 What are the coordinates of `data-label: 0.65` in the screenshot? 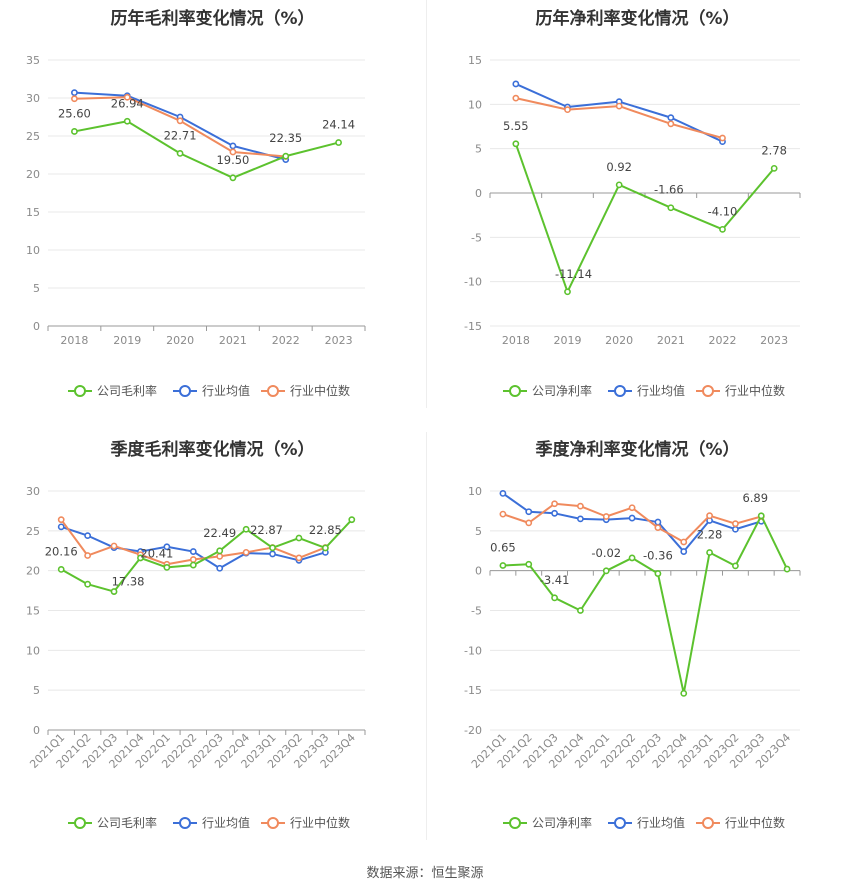 It's located at (503, 547).